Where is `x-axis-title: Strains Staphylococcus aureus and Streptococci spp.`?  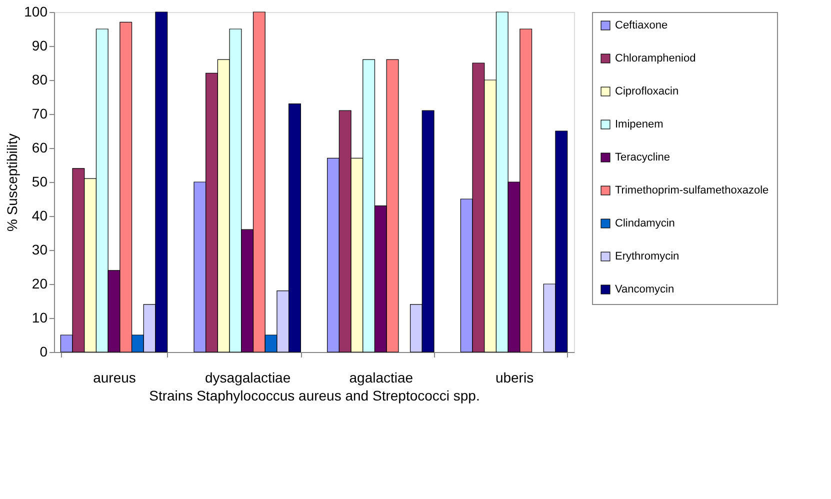
x-axis-title: Strains Staphylococcus aureus and Streptococci spp. is located at coordinates (314, 396).